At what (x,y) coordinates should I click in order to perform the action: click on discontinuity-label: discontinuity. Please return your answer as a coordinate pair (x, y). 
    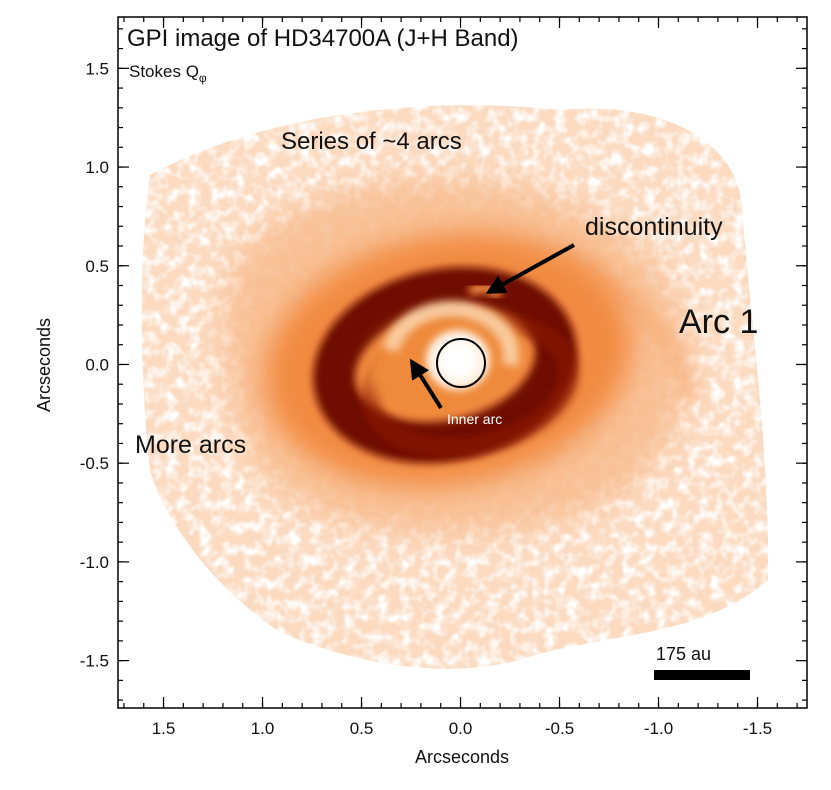
    Looking at the image, I should click on (654, 227).